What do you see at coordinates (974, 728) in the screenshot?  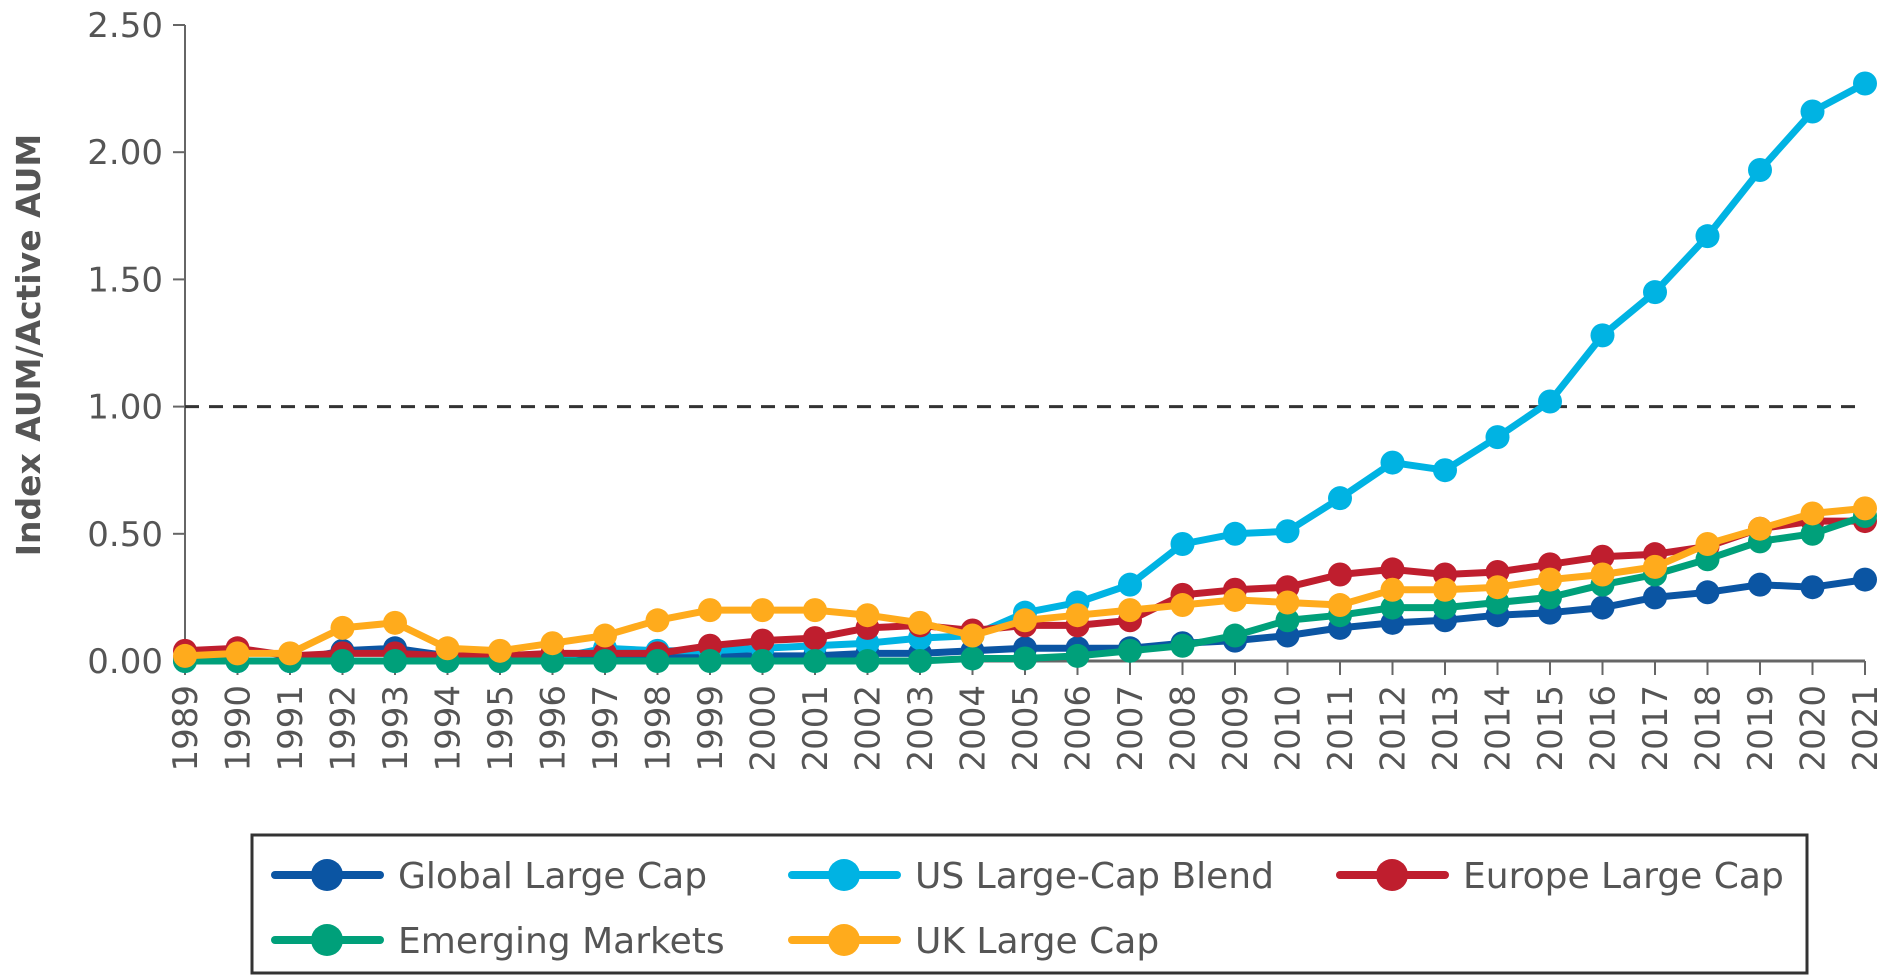 I see `x-tick-label: 2004` at bounding box center [974, 728].